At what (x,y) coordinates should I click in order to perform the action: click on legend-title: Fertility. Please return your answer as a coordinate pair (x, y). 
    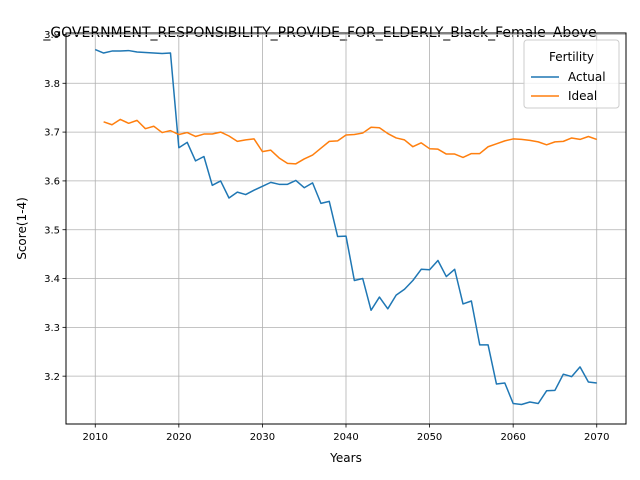
    Looking at the image, I should click on (571, 57).